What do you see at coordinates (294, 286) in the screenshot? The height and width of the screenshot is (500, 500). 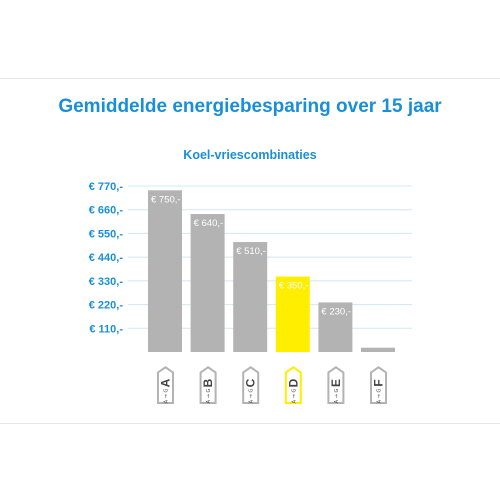 I see `bar-value-label: € 350,-` at bounding box center [294, 286].